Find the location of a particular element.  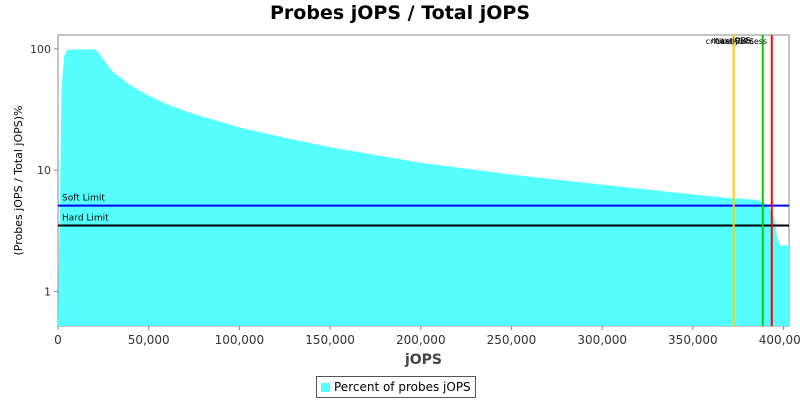

x-tick-label: 200,000 is located at coordinates (421, 340).